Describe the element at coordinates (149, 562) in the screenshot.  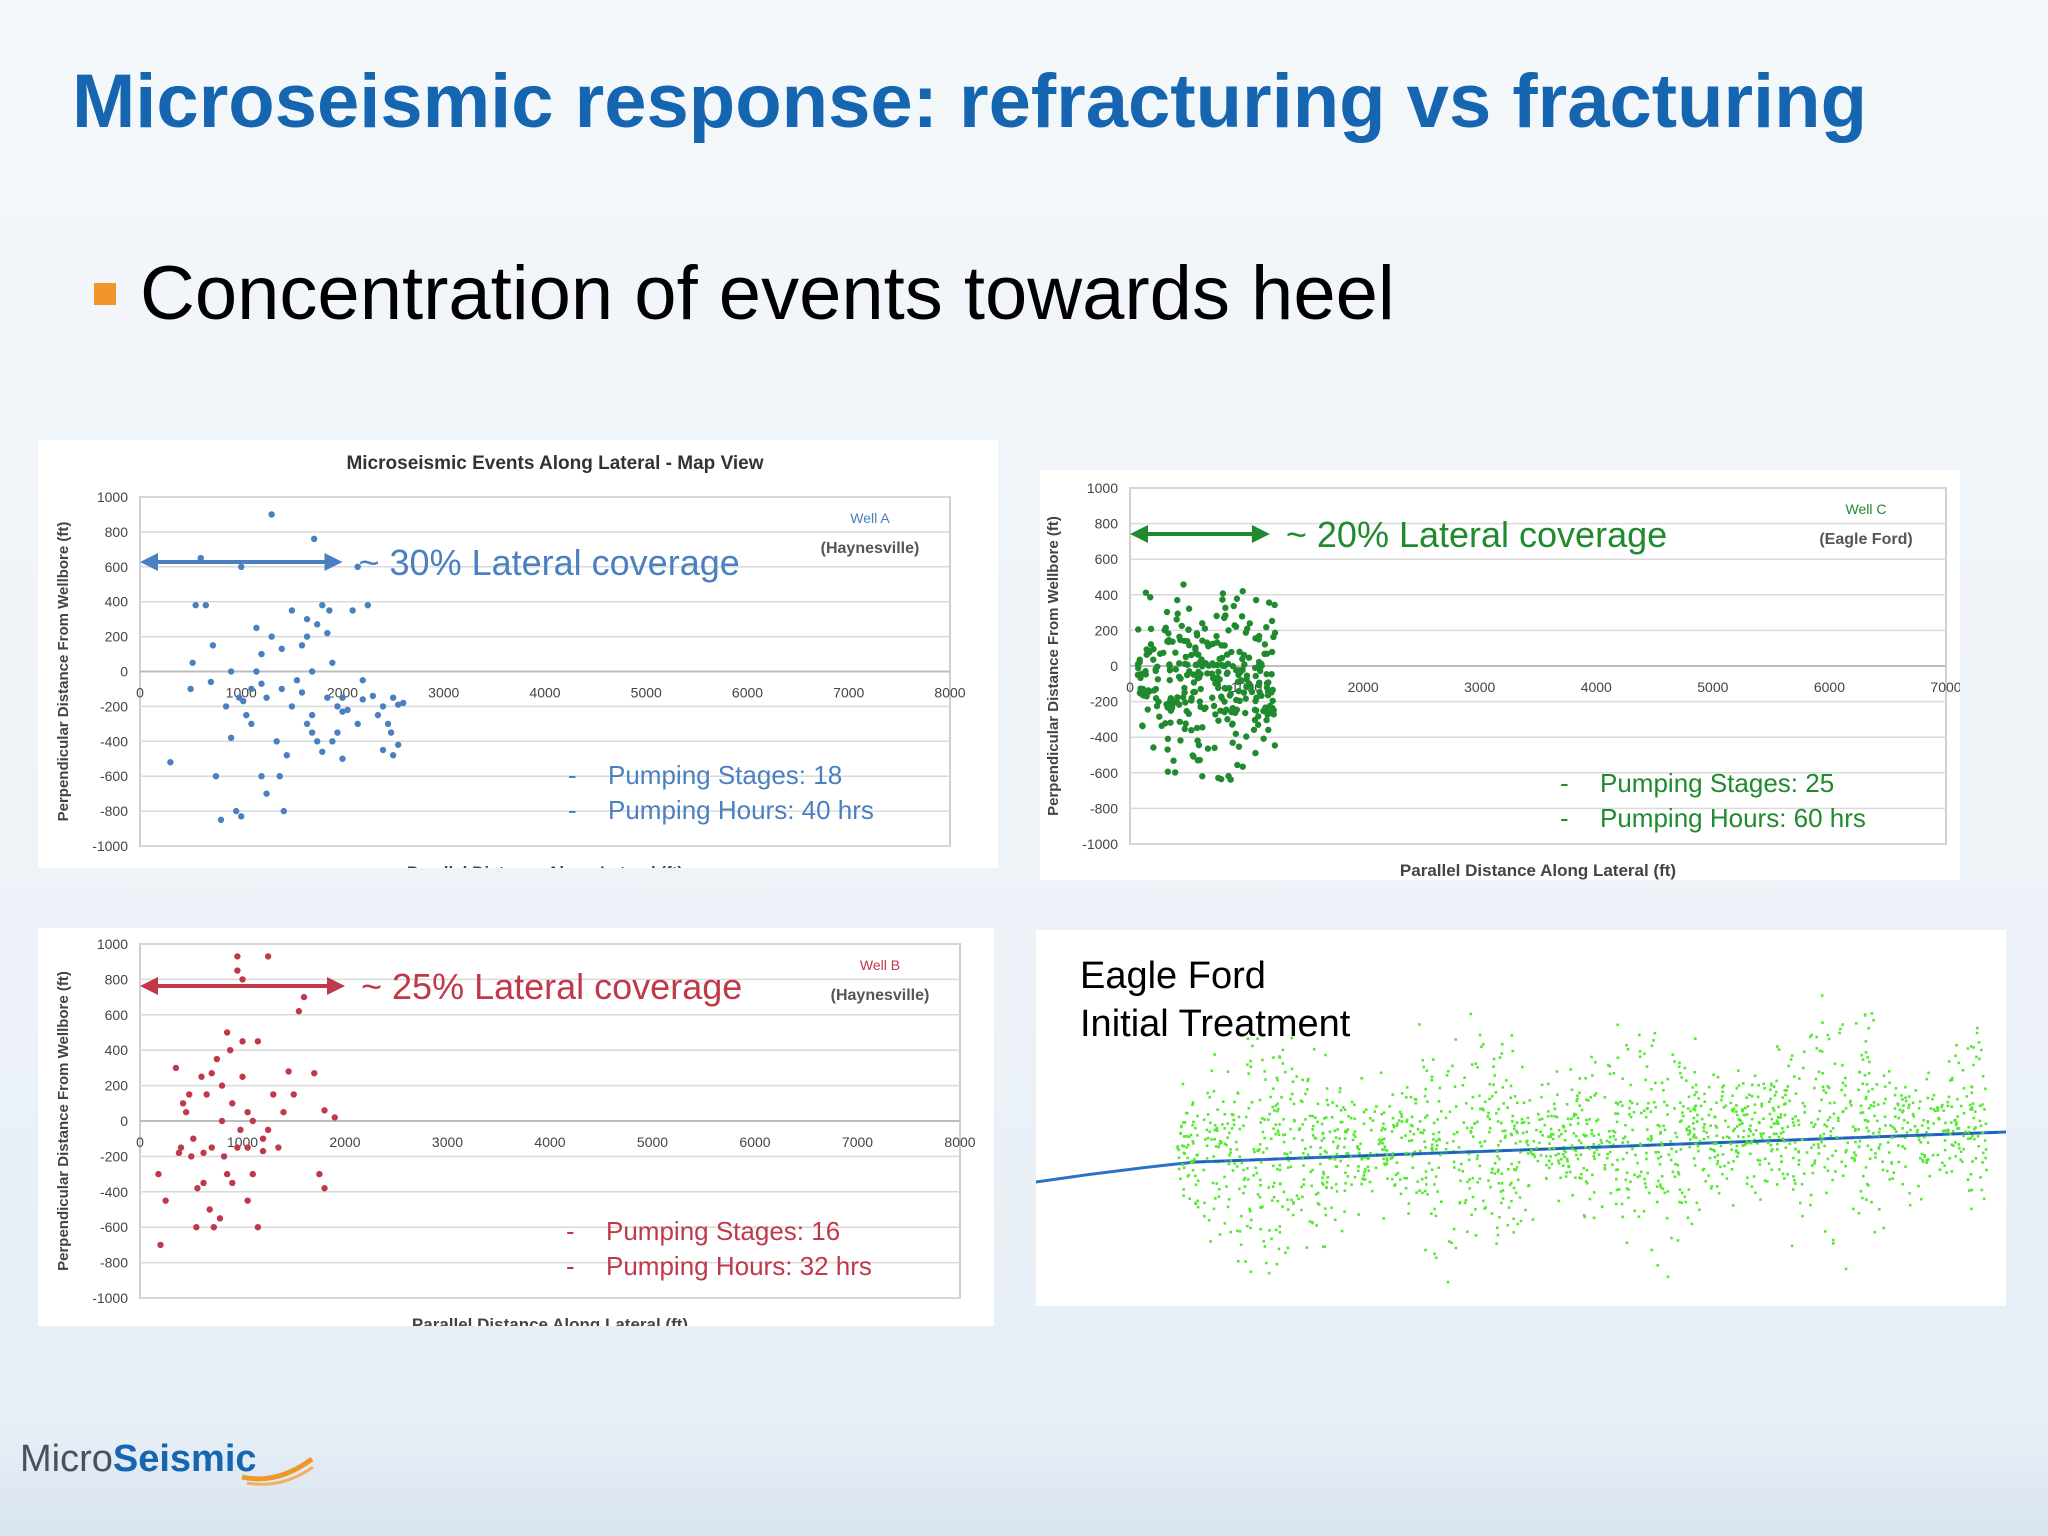
I see `coverage-arrow-left-head` at that location.